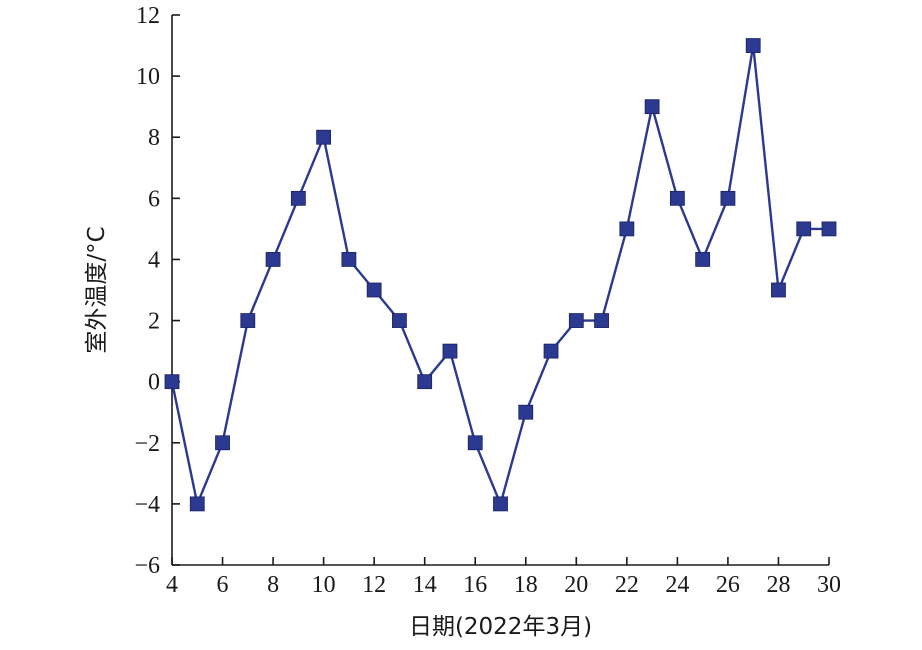  Describe the element at coordinates (148, 16) in the screenshot. I see `y-tick-label: 12` at that location.